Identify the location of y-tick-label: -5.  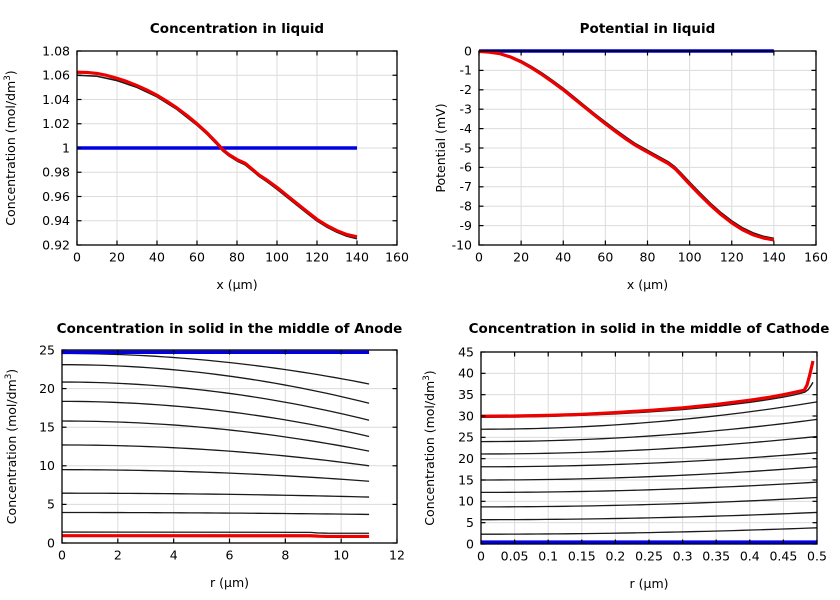
(466, 147).